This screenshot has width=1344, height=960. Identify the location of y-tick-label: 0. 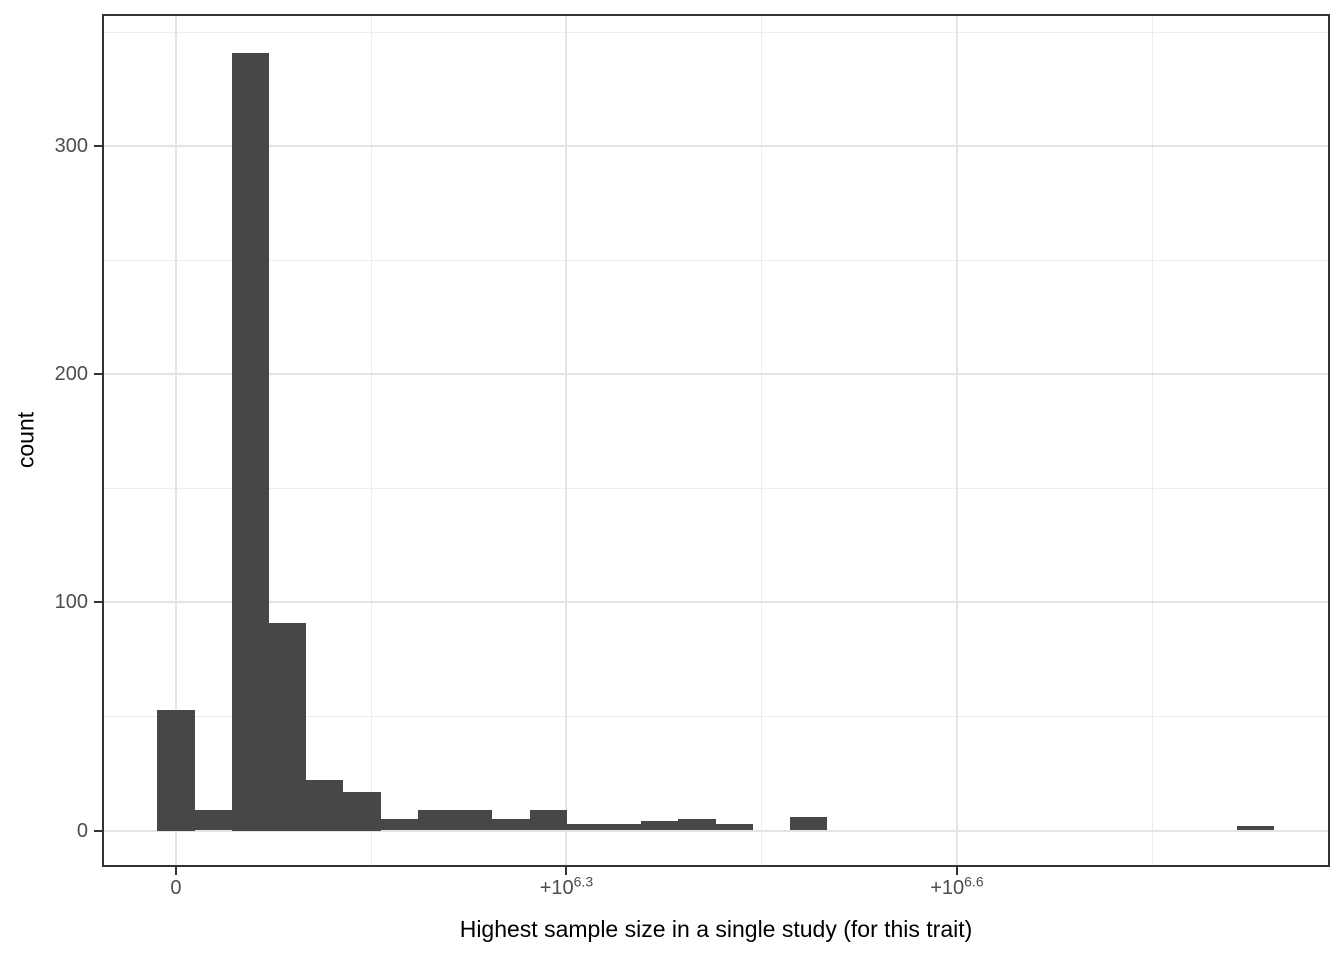
(82, 830).